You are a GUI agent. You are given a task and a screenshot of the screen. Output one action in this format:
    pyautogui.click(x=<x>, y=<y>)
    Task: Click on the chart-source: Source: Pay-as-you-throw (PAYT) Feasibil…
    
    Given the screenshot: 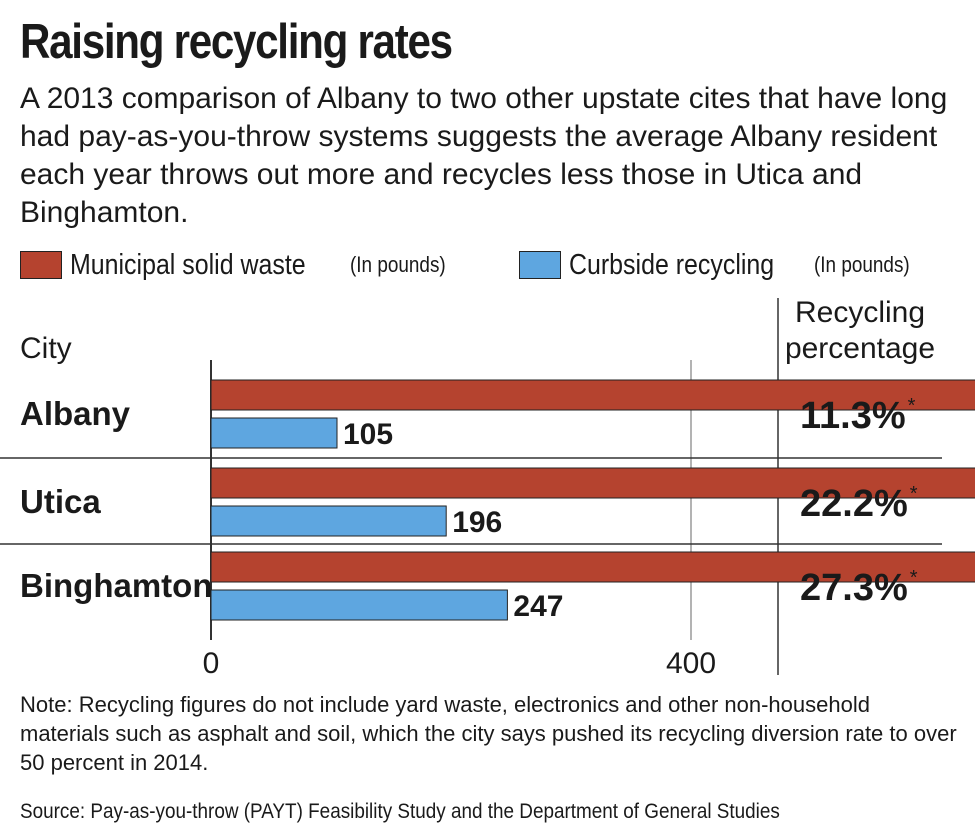 What is the action you would take?
    pyautogui.click(x=400, y=811)
    